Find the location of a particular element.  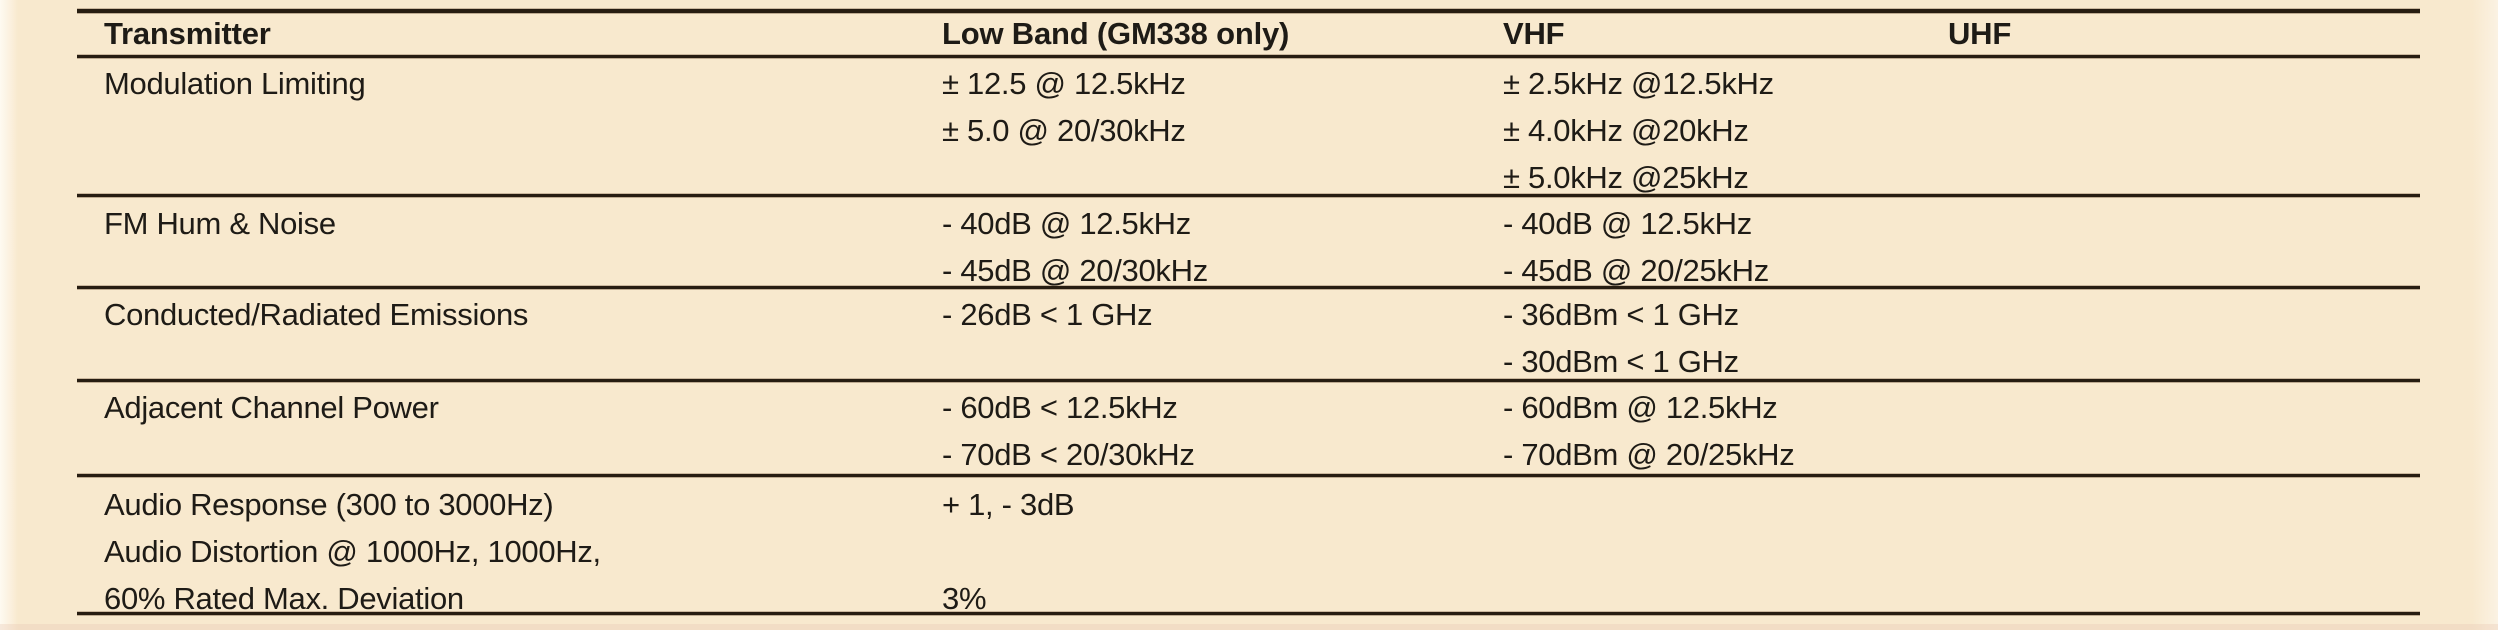

row-label: Modulation Limiting is located at coordinates (235, 83).